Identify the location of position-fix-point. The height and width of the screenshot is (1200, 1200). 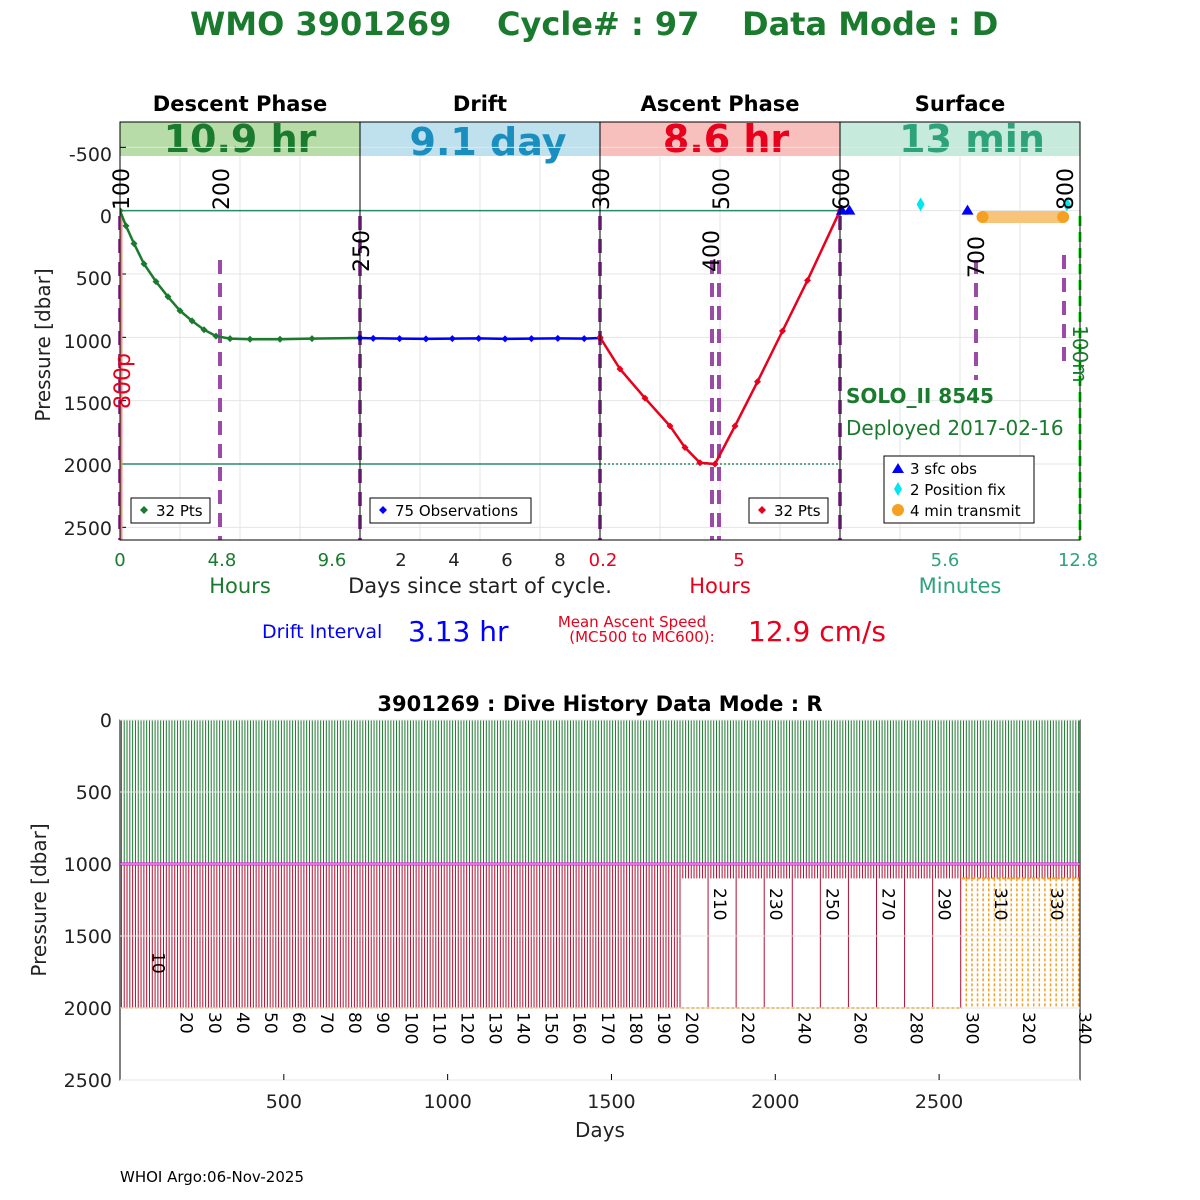
(920, 204).